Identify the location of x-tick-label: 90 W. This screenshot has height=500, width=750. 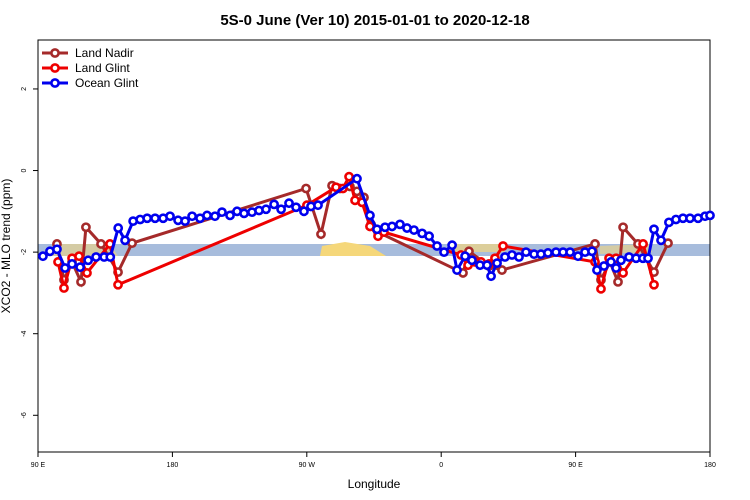
(307, 465).